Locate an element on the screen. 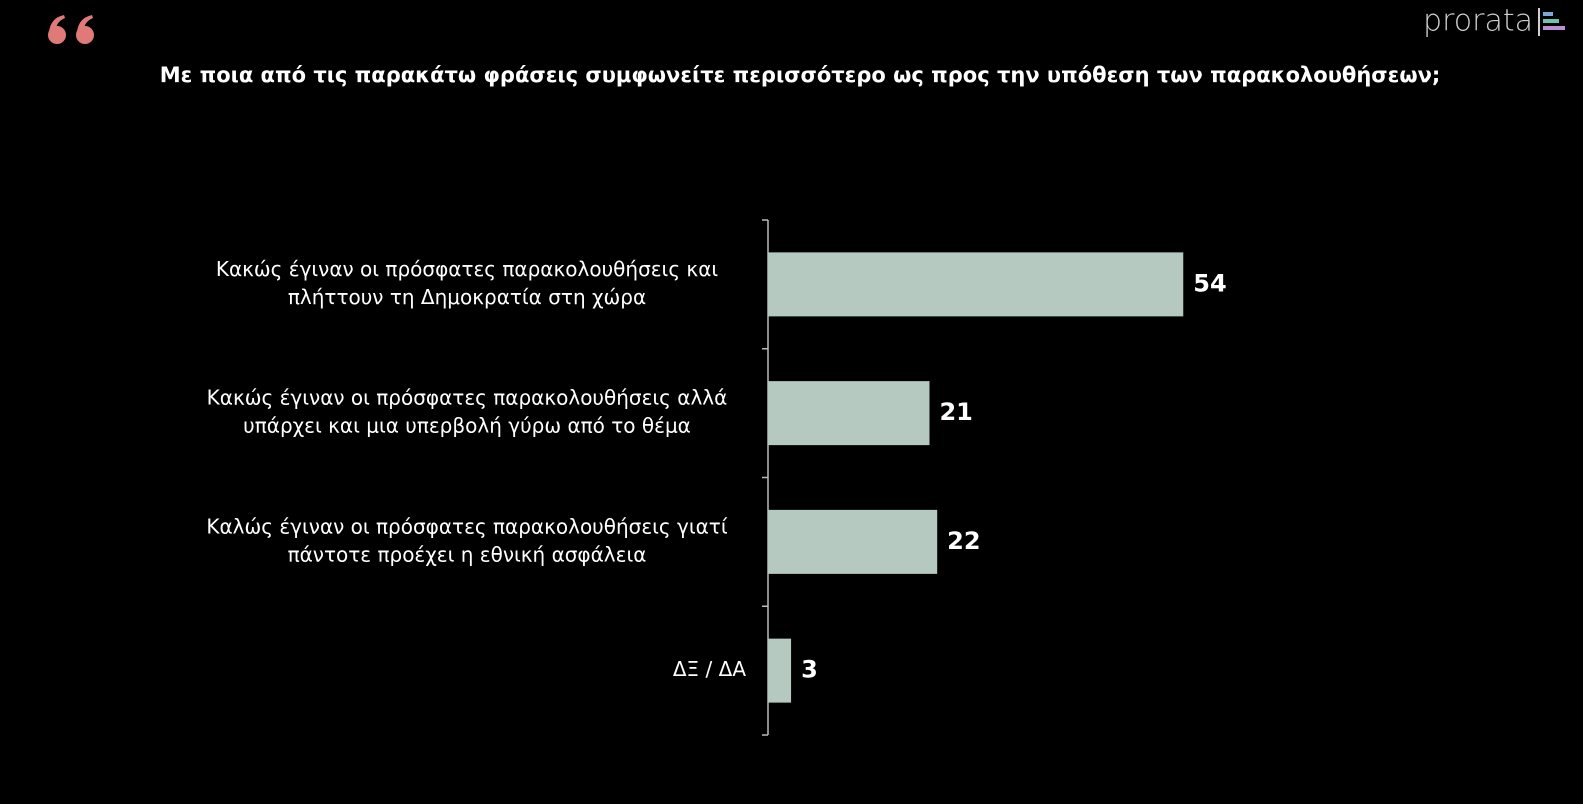  category-label: ΔΞ / ΔΑ is located at coordinates (709, 669).